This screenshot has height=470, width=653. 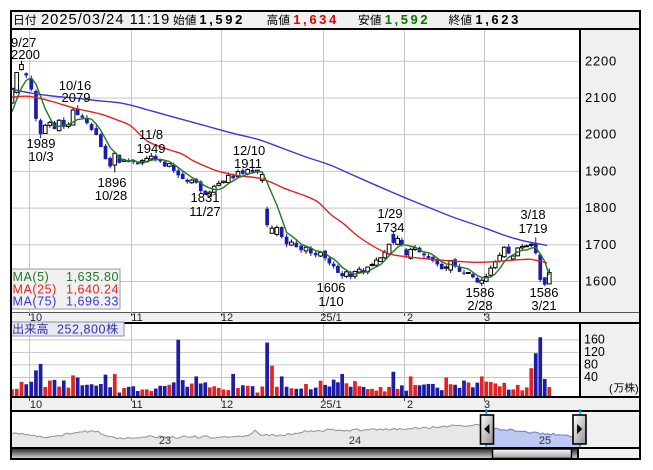 I want to click on svg-text: 1700, so click(x=601, y=244).